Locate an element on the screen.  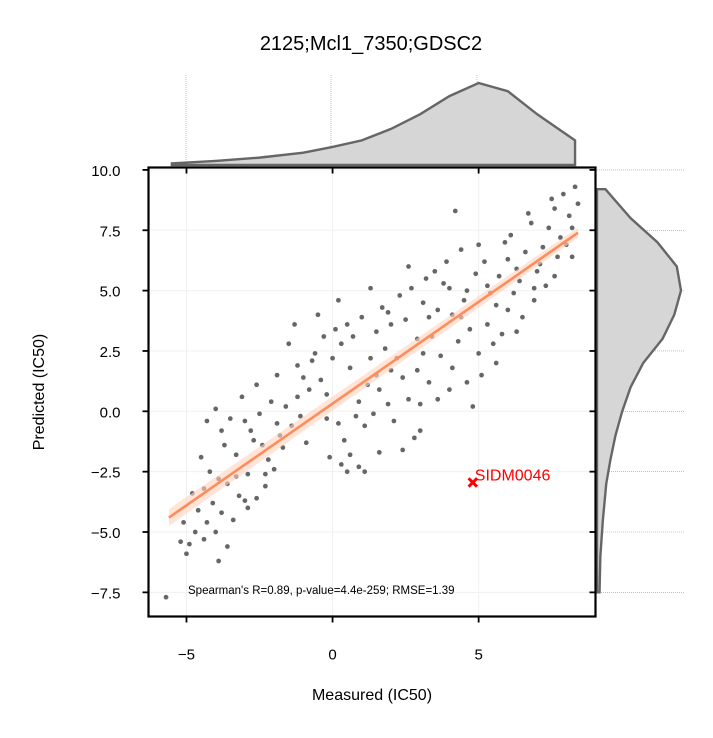
y-tick-label: −7.5 is located at coordinates (106, 593).